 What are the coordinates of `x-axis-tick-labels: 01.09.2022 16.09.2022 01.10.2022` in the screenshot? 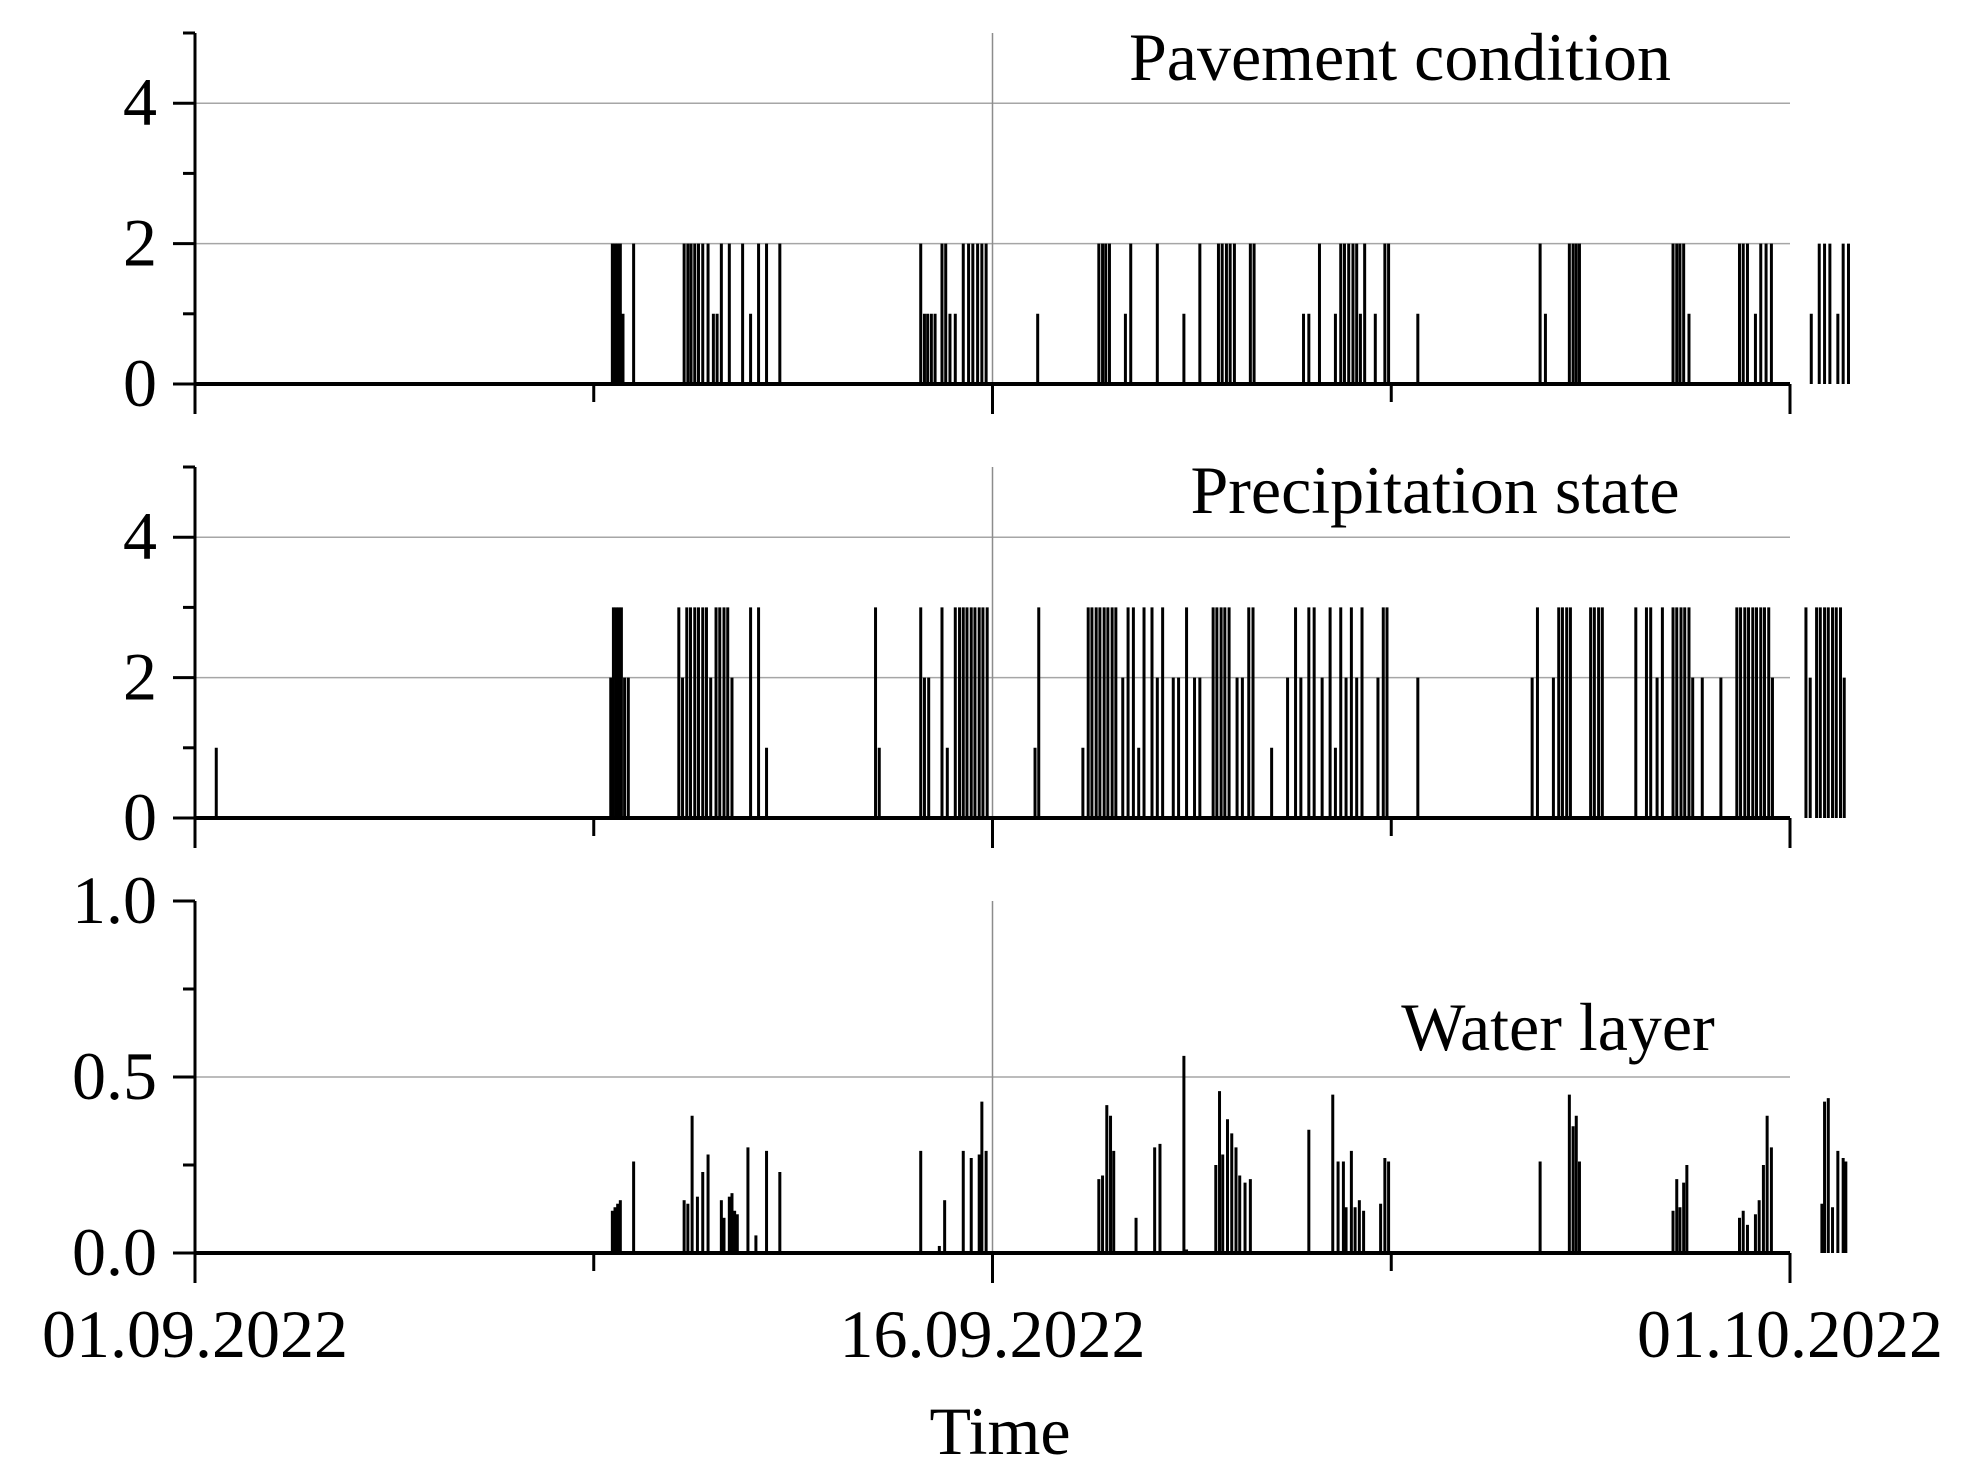 It's located at (992, 1334).